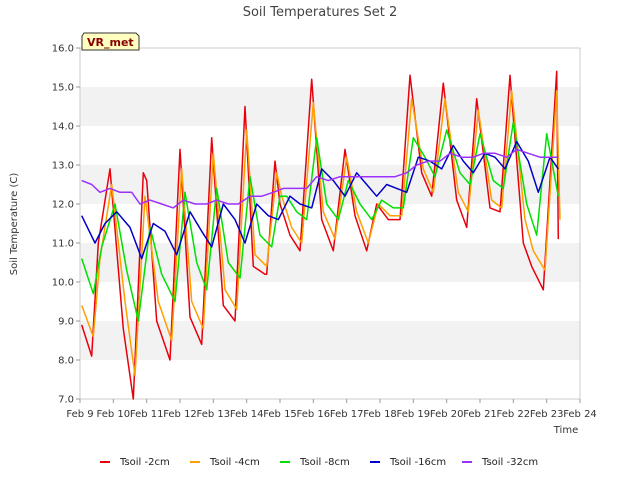 The height and width of the screenshot is (480, 640). What do you see at coordinates (63, 88) in the screenshot?
I see `y-tick-label: 15.0` at bounding box center [63, 88].